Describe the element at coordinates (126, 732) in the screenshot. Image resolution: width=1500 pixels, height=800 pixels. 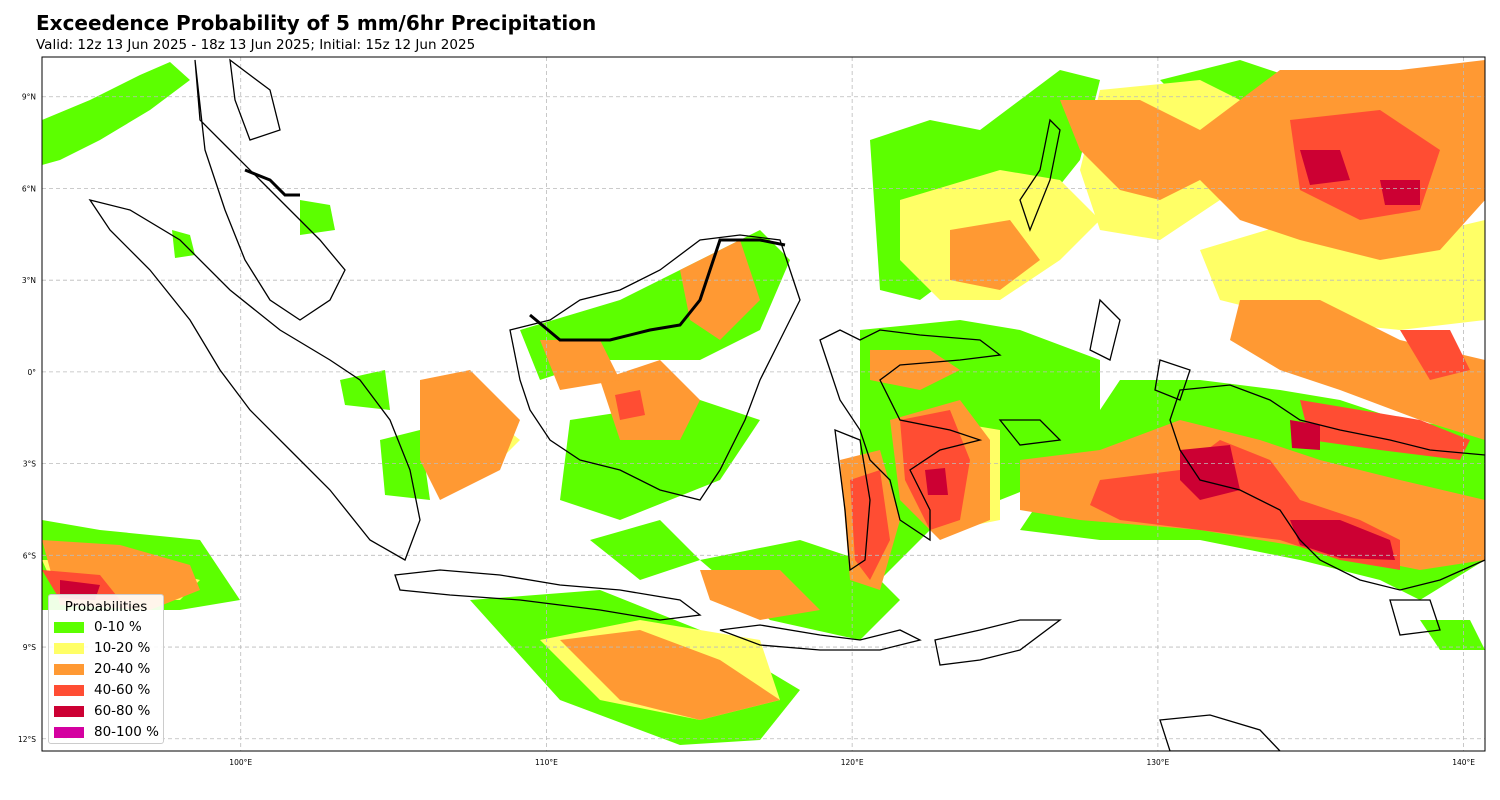
I see `legend-label: 80-100 %` at that location.